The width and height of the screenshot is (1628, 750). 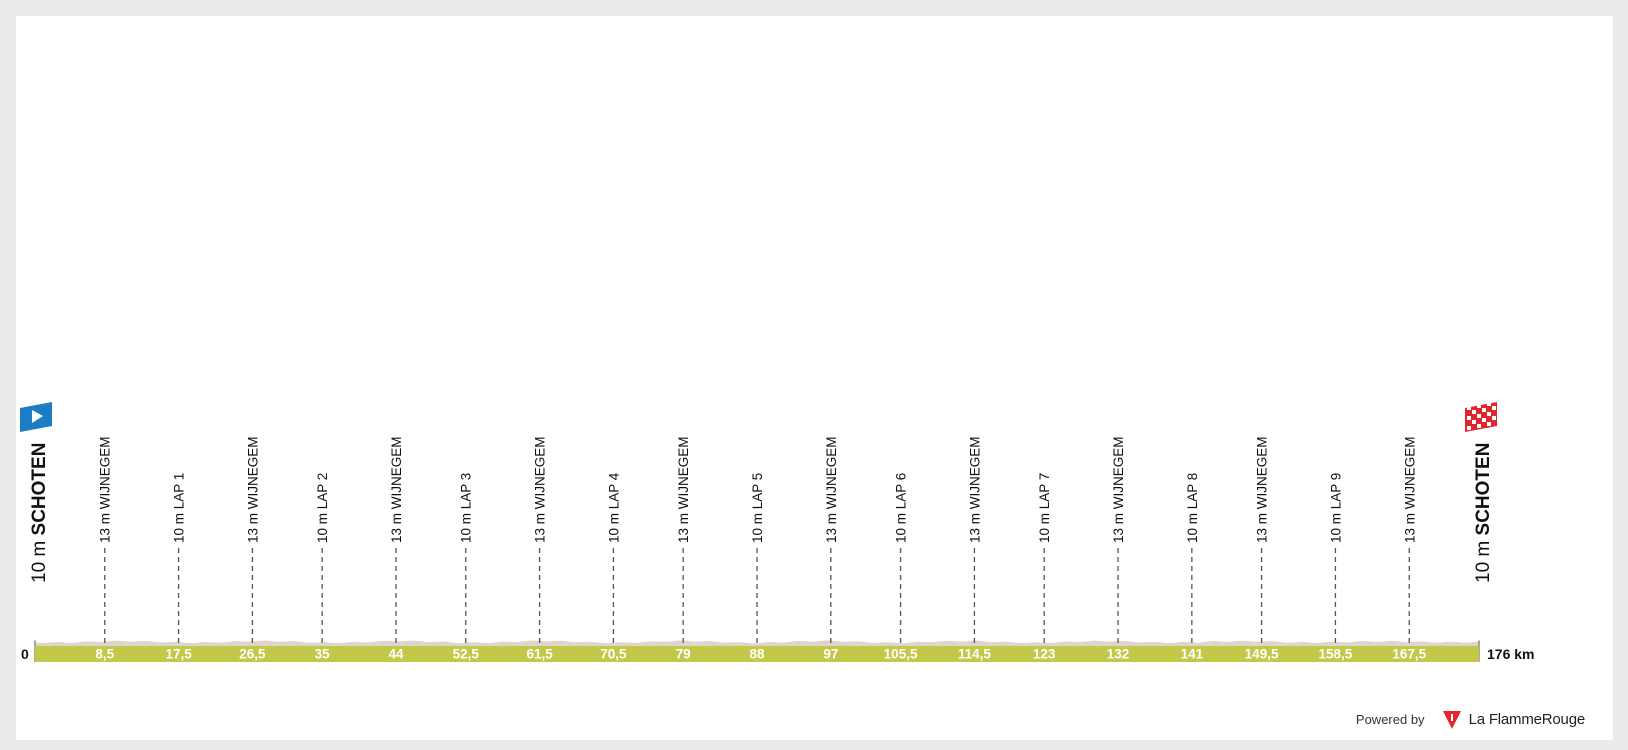 I want to click on km-label-18: 167,5, so click(x=1409, y=654).